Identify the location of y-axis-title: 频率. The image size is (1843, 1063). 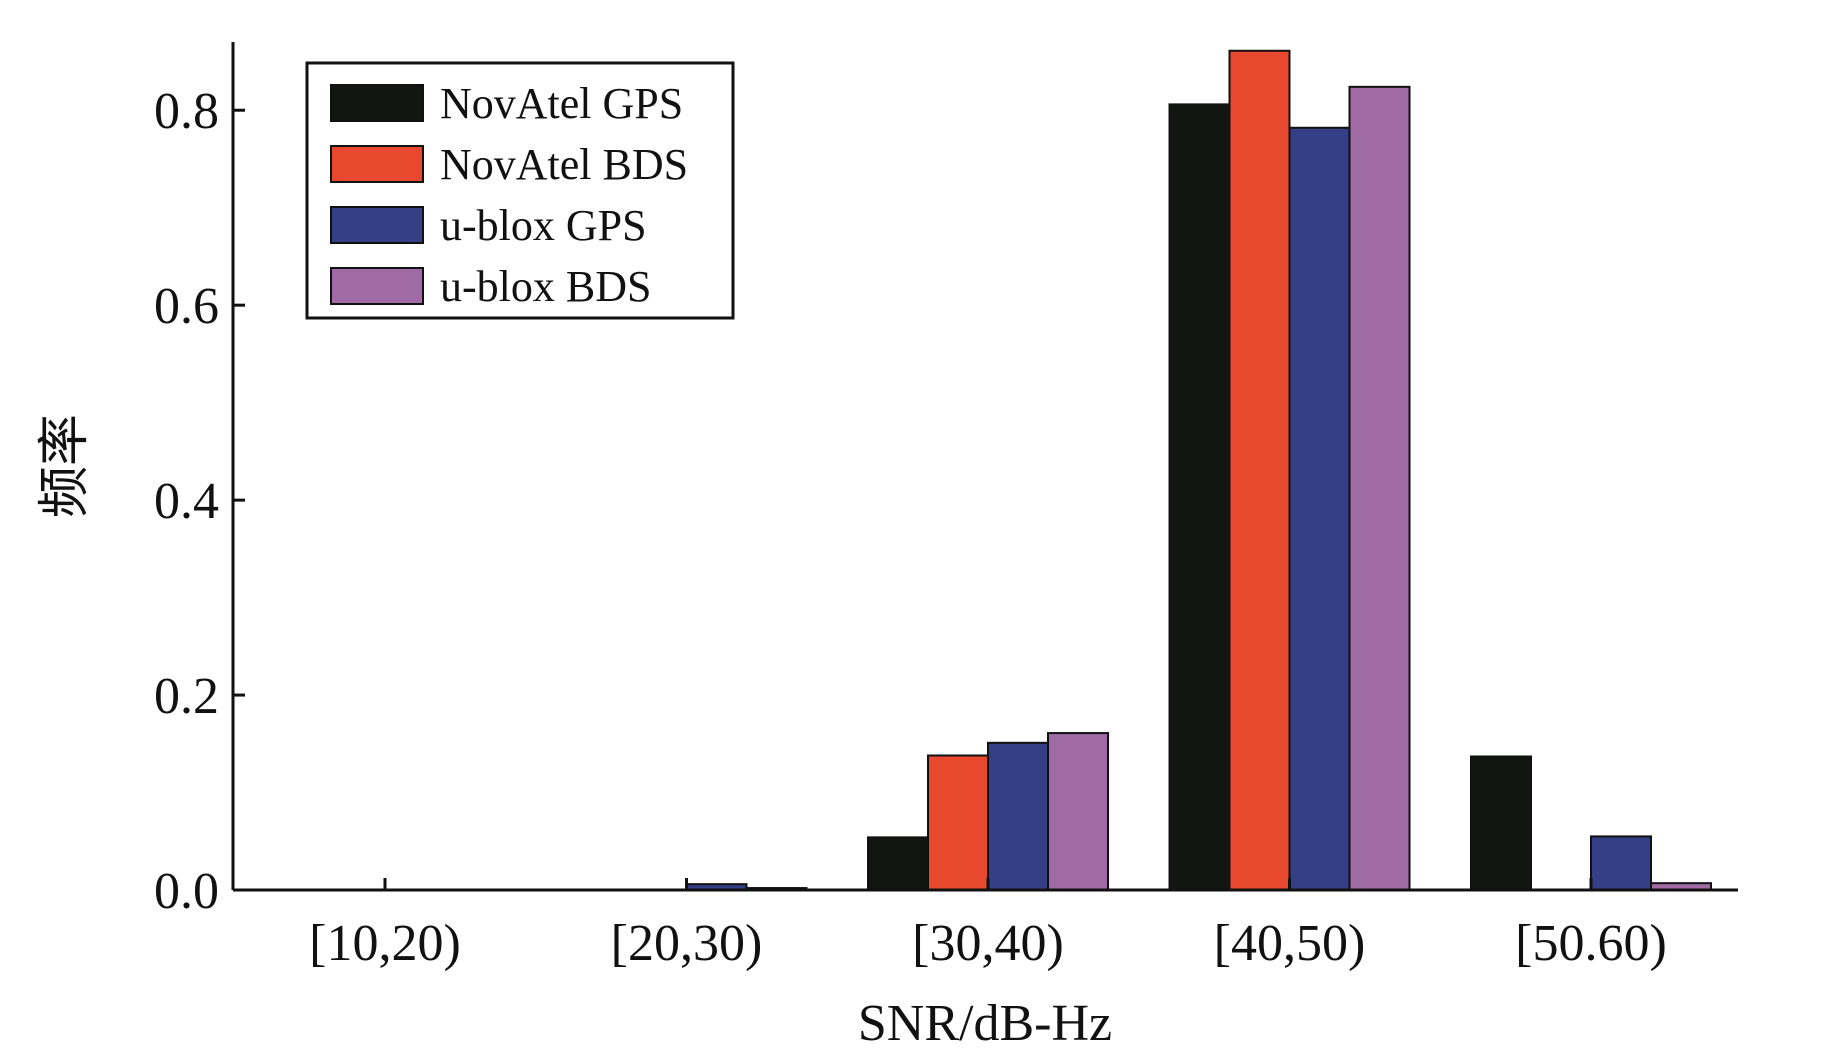
(65, 466).